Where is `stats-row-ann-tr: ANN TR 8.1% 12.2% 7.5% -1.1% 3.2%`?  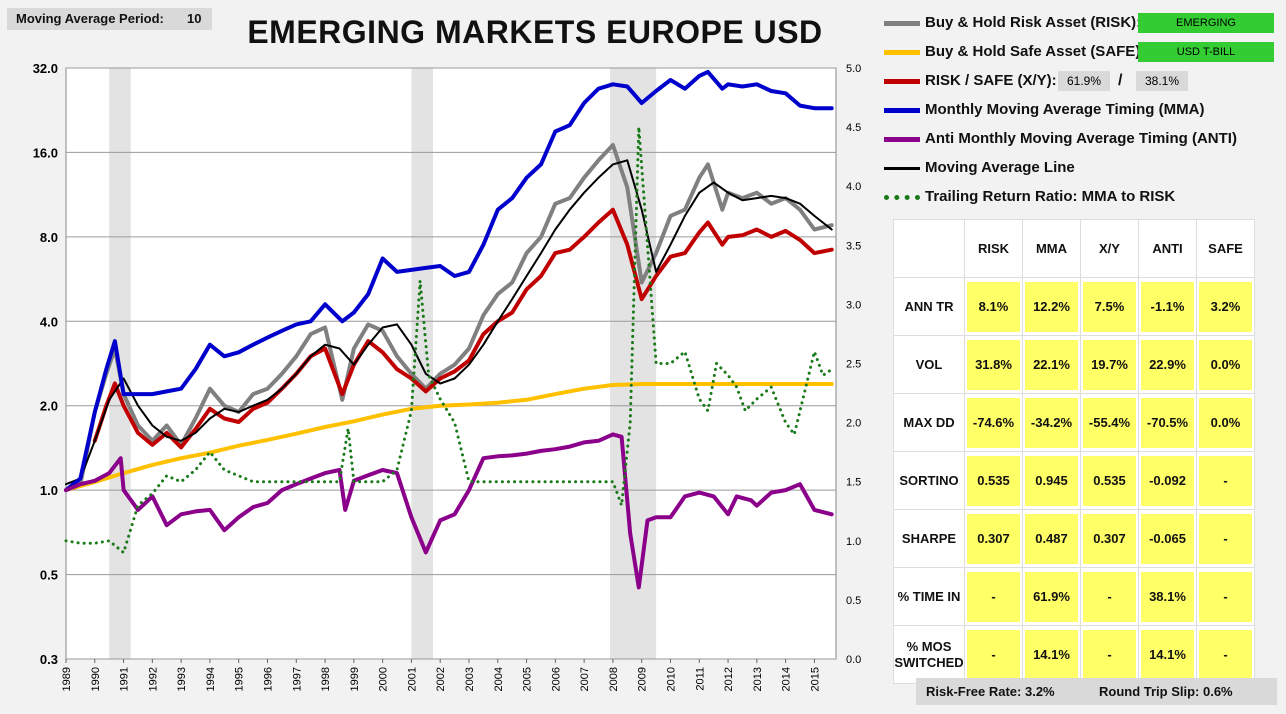
stats-row-ann-tr: ANN TR 8.1% 12.2% 7.5% -1.1% 3.2% is located at coordinates (1074, 306).